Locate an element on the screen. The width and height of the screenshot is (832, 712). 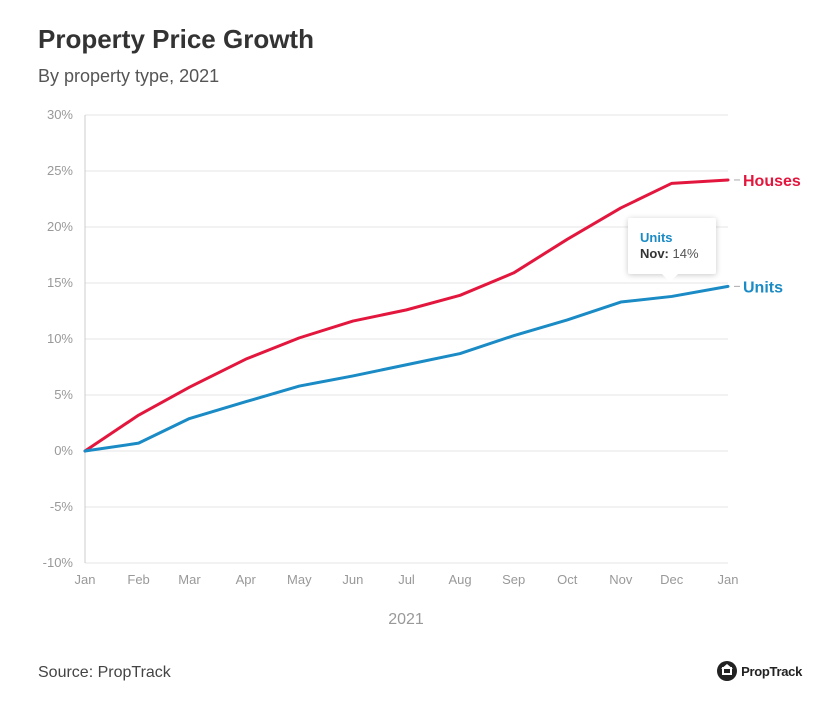
y-tick-label: -10% is located at coordinates (58, 562).